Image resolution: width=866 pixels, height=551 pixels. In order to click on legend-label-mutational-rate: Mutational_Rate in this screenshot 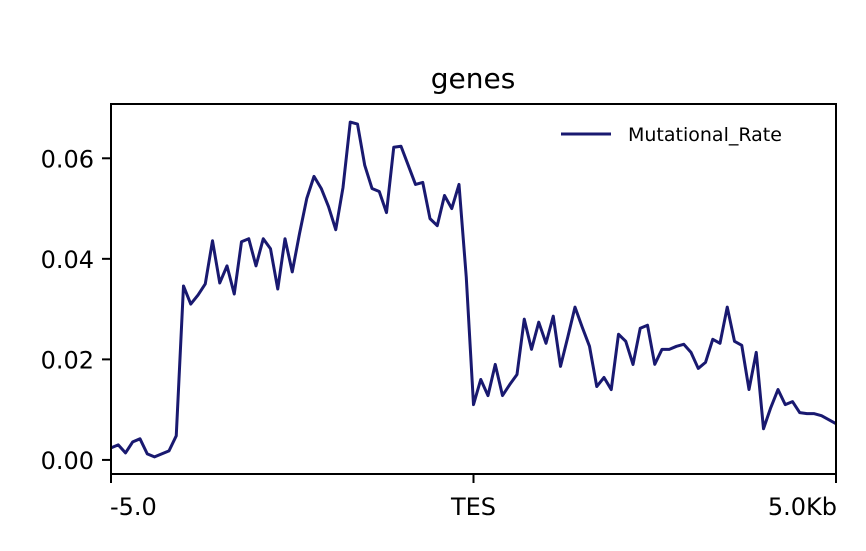, I will do `click(705, 135)`.